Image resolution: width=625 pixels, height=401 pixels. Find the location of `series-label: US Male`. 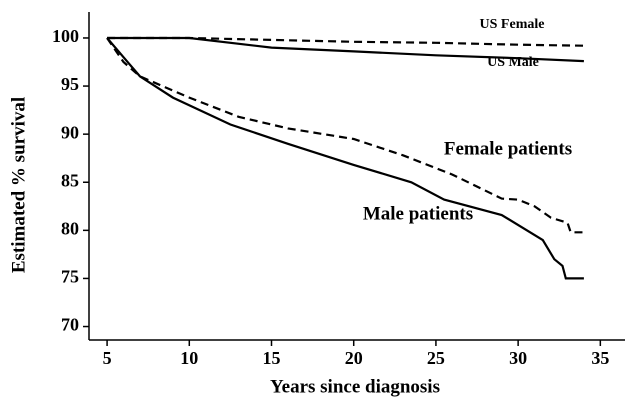

series-label: US Male is located at coordinates (513, 62).